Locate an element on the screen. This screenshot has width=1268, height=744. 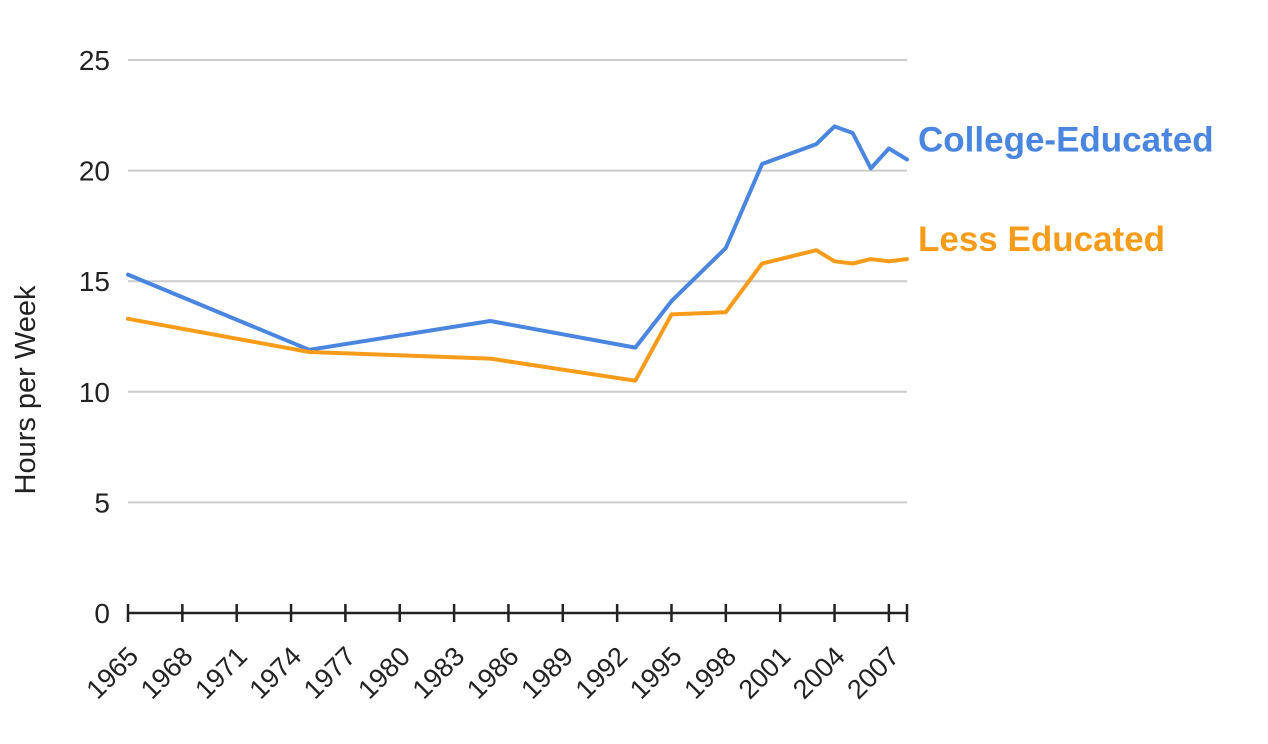
x-tick-label: 1971 is located at coordinates (221, 673).